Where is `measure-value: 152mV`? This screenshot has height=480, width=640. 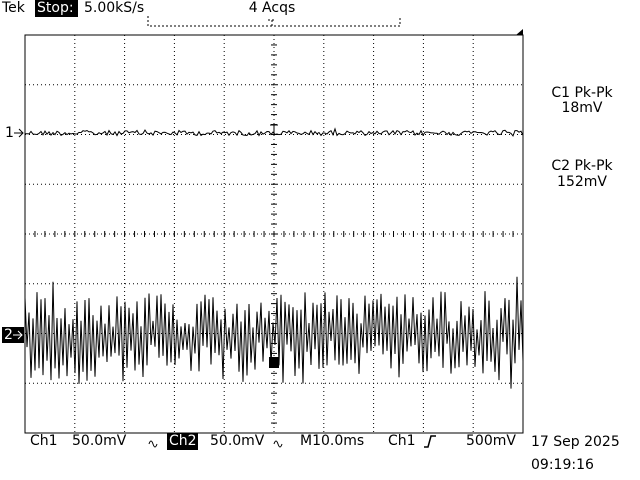
measure-value: 152mV is located at coordinates (582, 182).